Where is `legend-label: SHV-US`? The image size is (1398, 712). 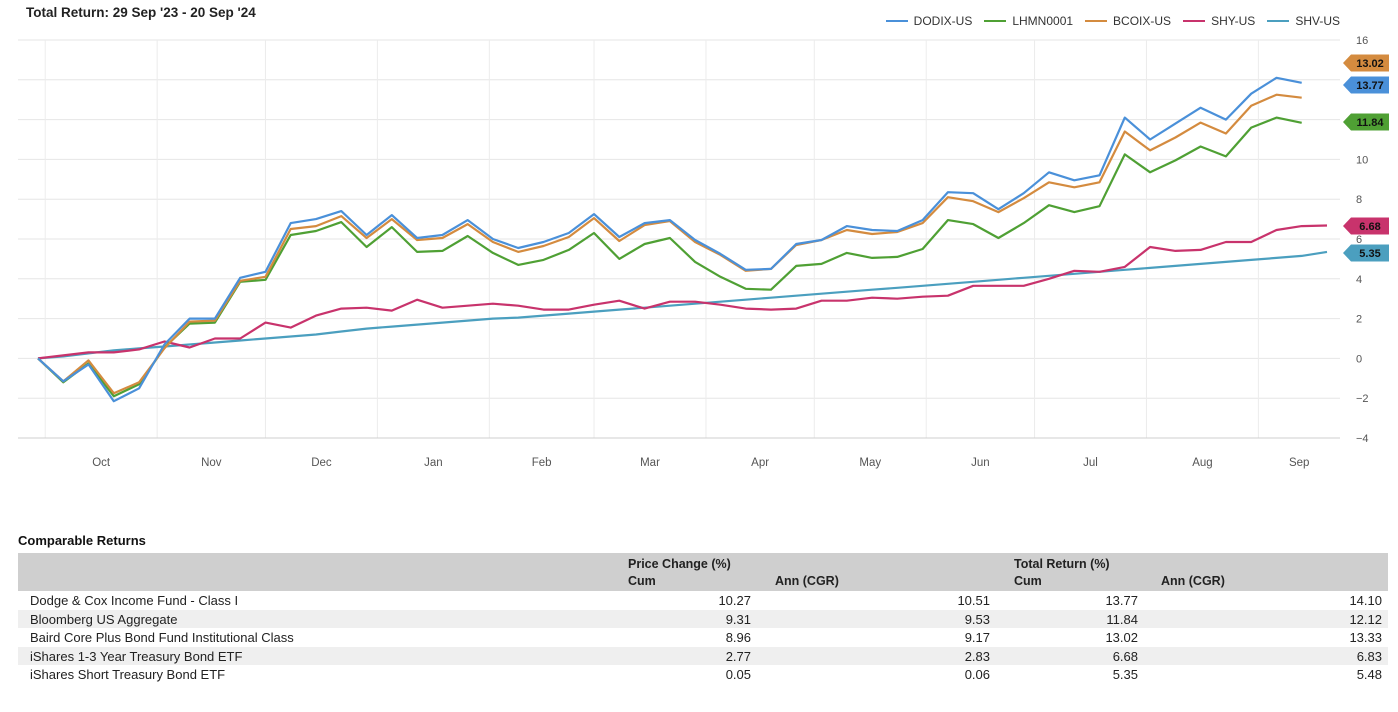
legend-label: SHV-US is located at coordinates (1317, 21).